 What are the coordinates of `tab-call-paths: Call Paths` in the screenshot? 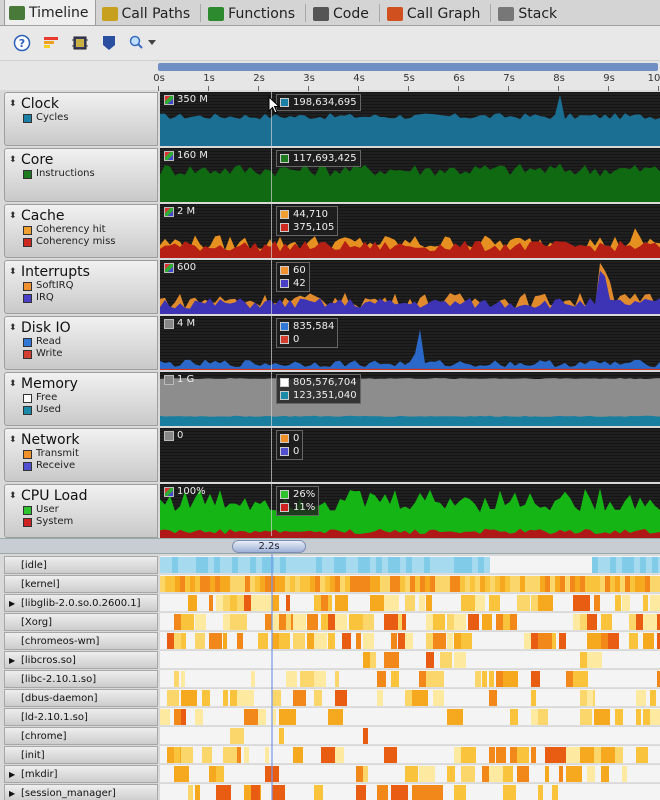 It's located at (147, 13).